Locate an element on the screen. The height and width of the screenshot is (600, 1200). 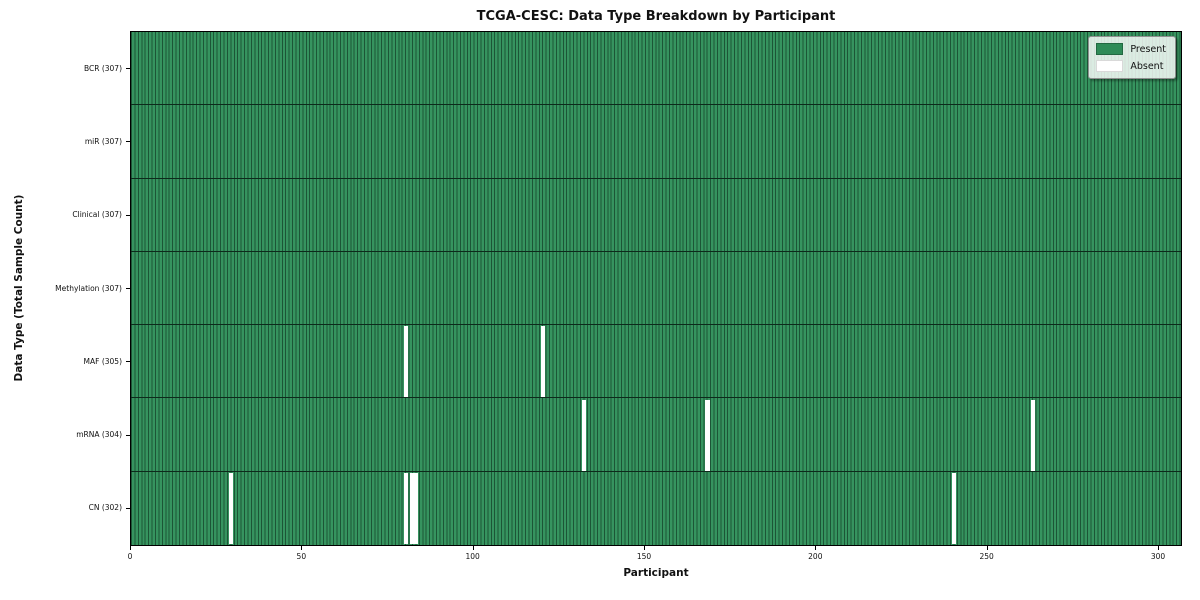
row-label-cn: CN (302) is located at coordinates (105, 508).